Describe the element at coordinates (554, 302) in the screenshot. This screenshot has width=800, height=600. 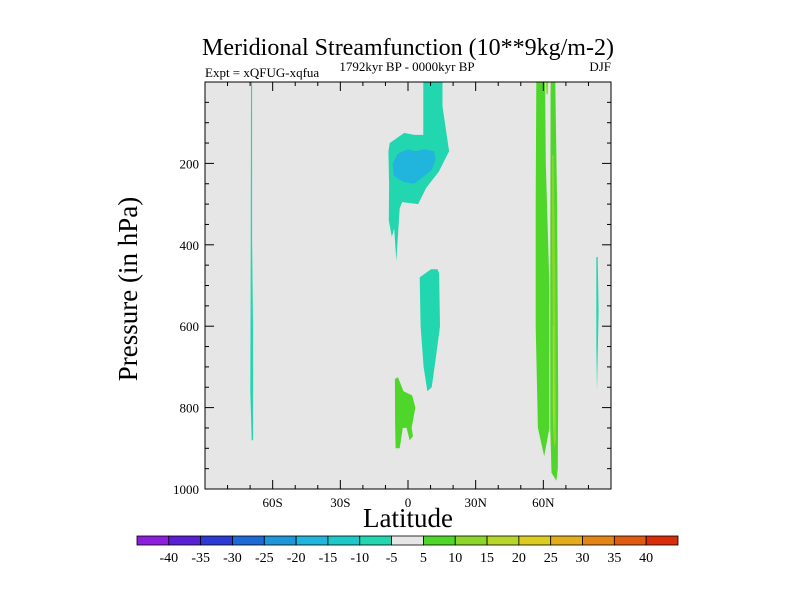
I see `contour-band-66N-core` at that location.